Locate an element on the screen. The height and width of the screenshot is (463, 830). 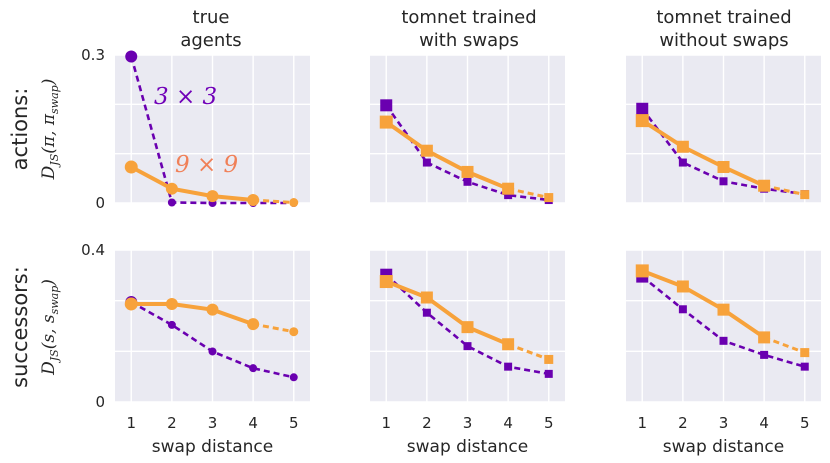
ylabel-actions-text: DJS(π, πswap) is located at coordinates (50, 130).